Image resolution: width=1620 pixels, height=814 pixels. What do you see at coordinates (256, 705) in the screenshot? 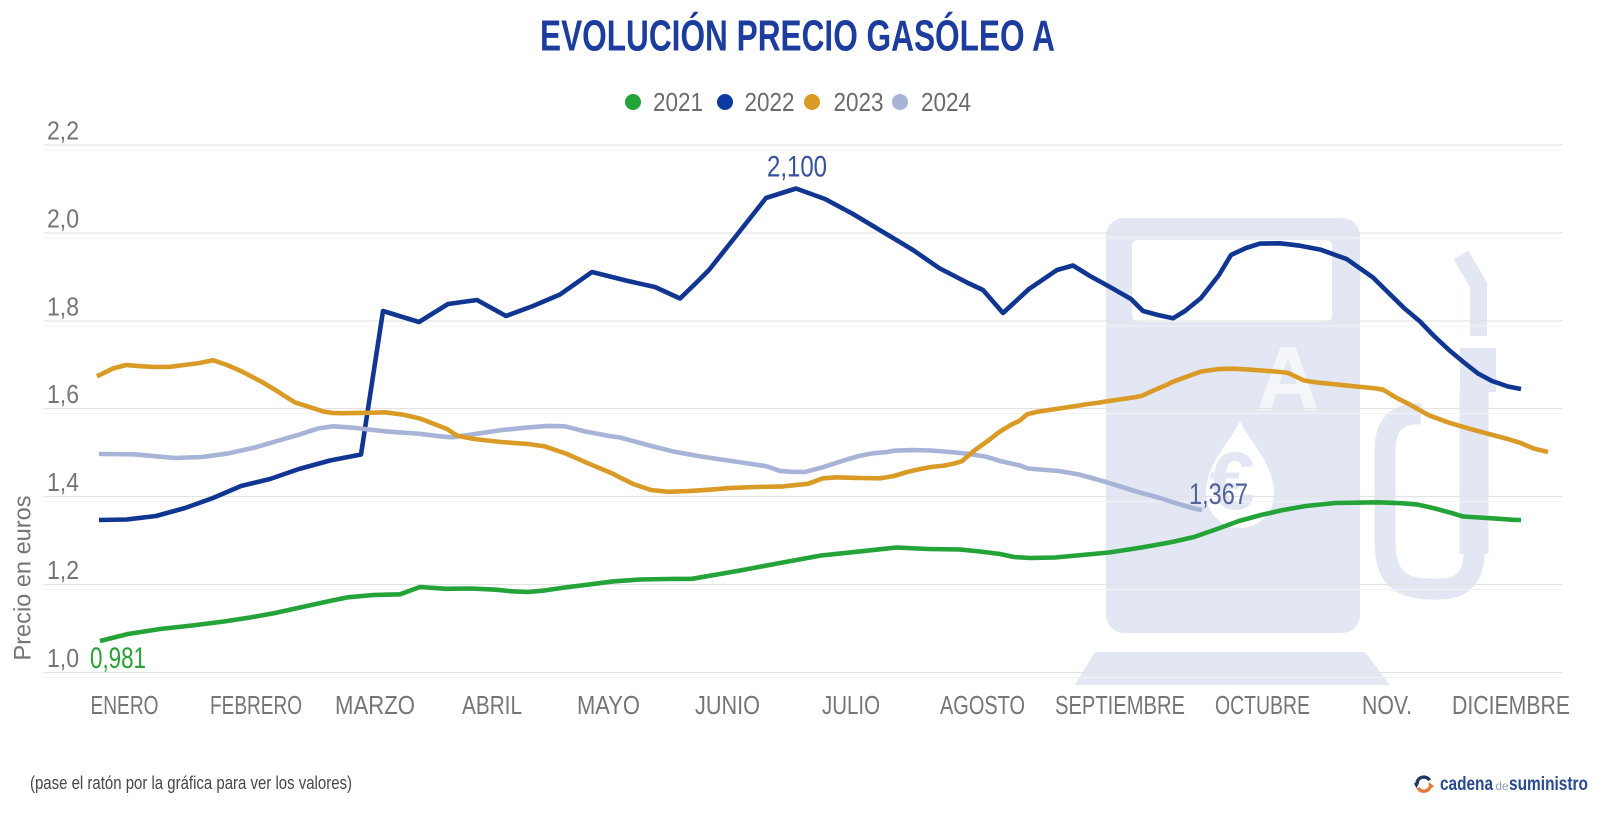
I see `svg-text: FEBRERO` at bounding box center [256, 705].